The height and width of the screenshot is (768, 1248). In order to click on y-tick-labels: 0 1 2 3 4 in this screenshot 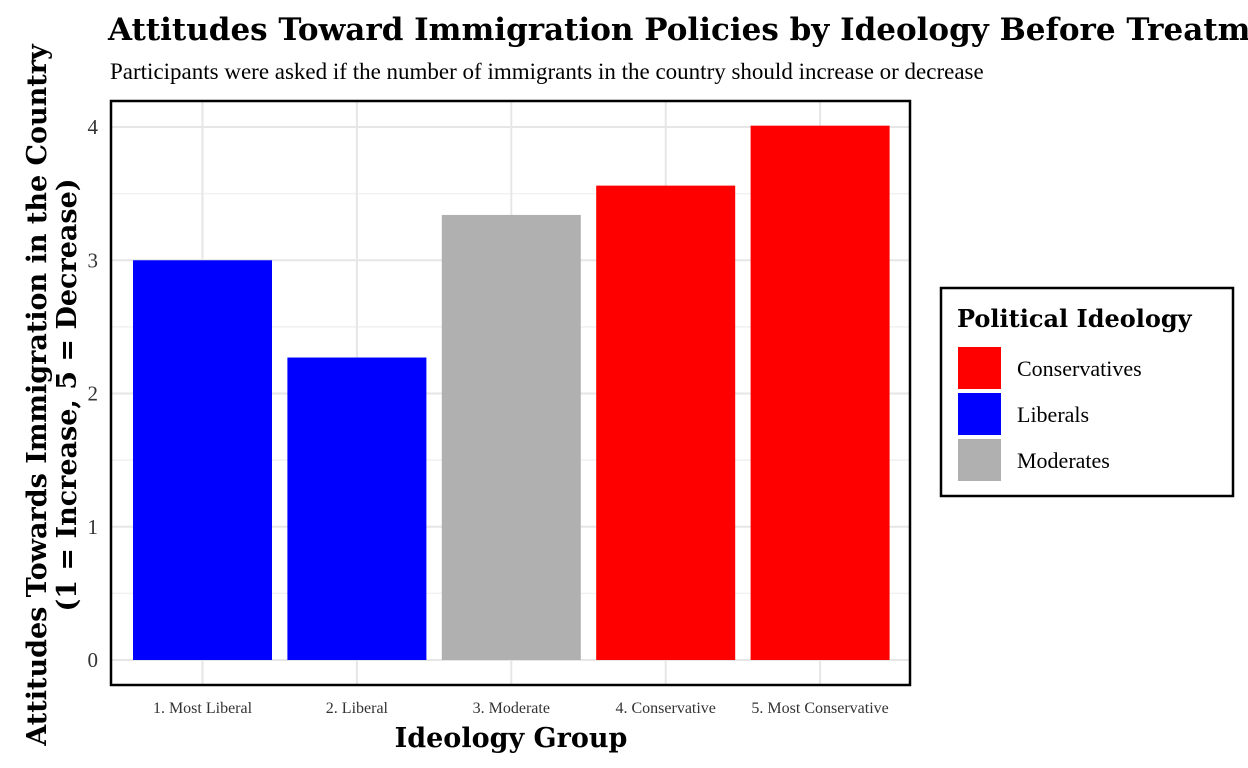, I will do `click(93, 393)`.